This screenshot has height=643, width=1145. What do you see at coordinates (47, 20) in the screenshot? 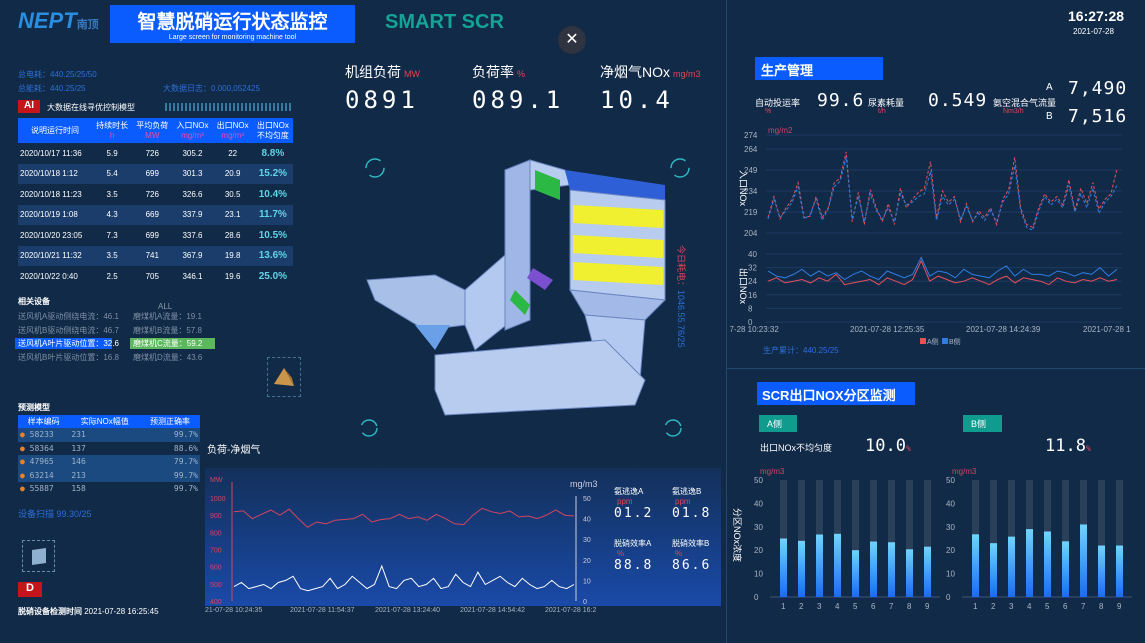
I see `logo-text: NEPT` at bounding box center [47, 20].